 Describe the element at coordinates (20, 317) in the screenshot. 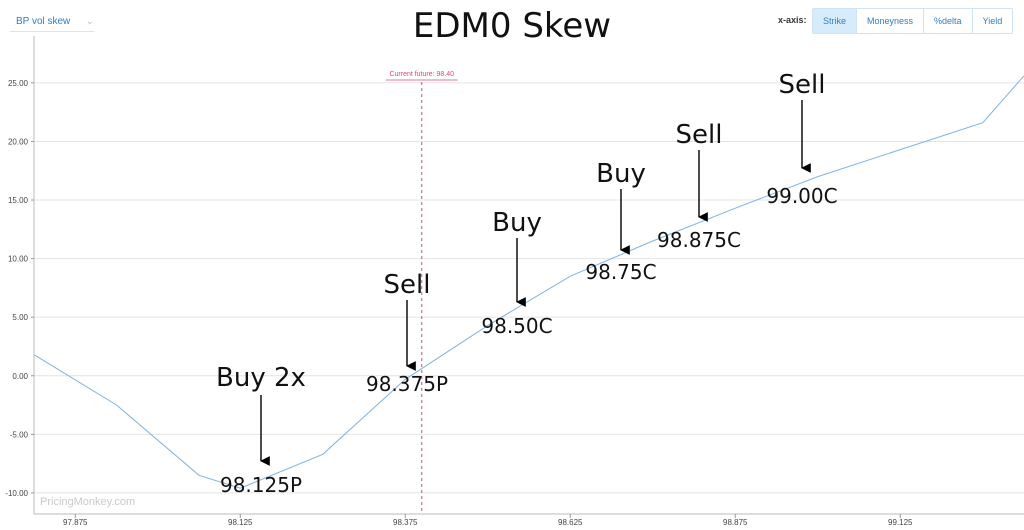

I see `y-tick-label: 5.00` at that location.